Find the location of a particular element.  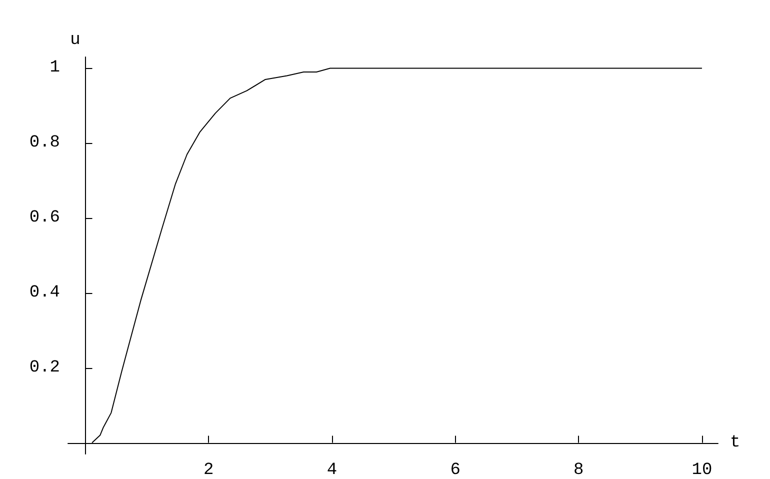

y-axis-title: u is located at coordinates (75, 40).